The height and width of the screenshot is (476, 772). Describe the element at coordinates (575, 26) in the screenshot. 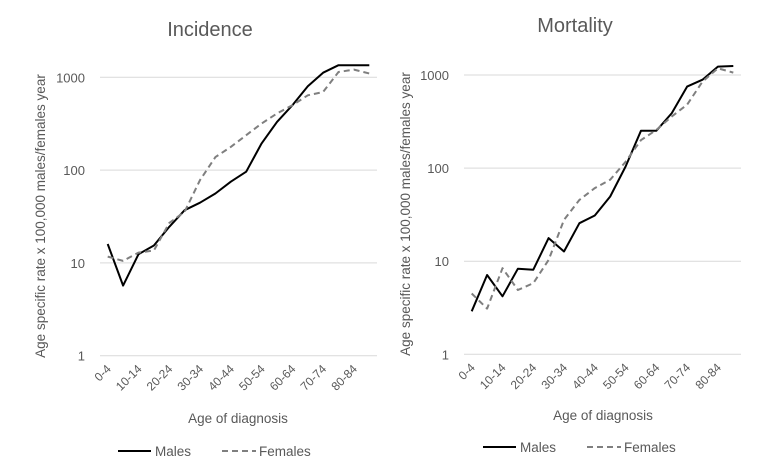

I see `chart-title: Mortality` at that location.